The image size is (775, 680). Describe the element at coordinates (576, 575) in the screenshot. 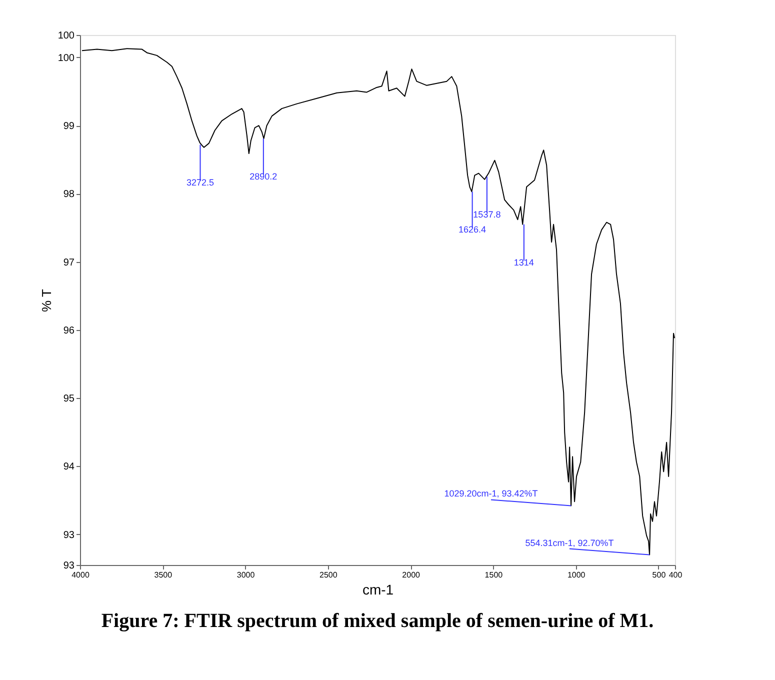

I see `x-tick-label: 1000` at that location.